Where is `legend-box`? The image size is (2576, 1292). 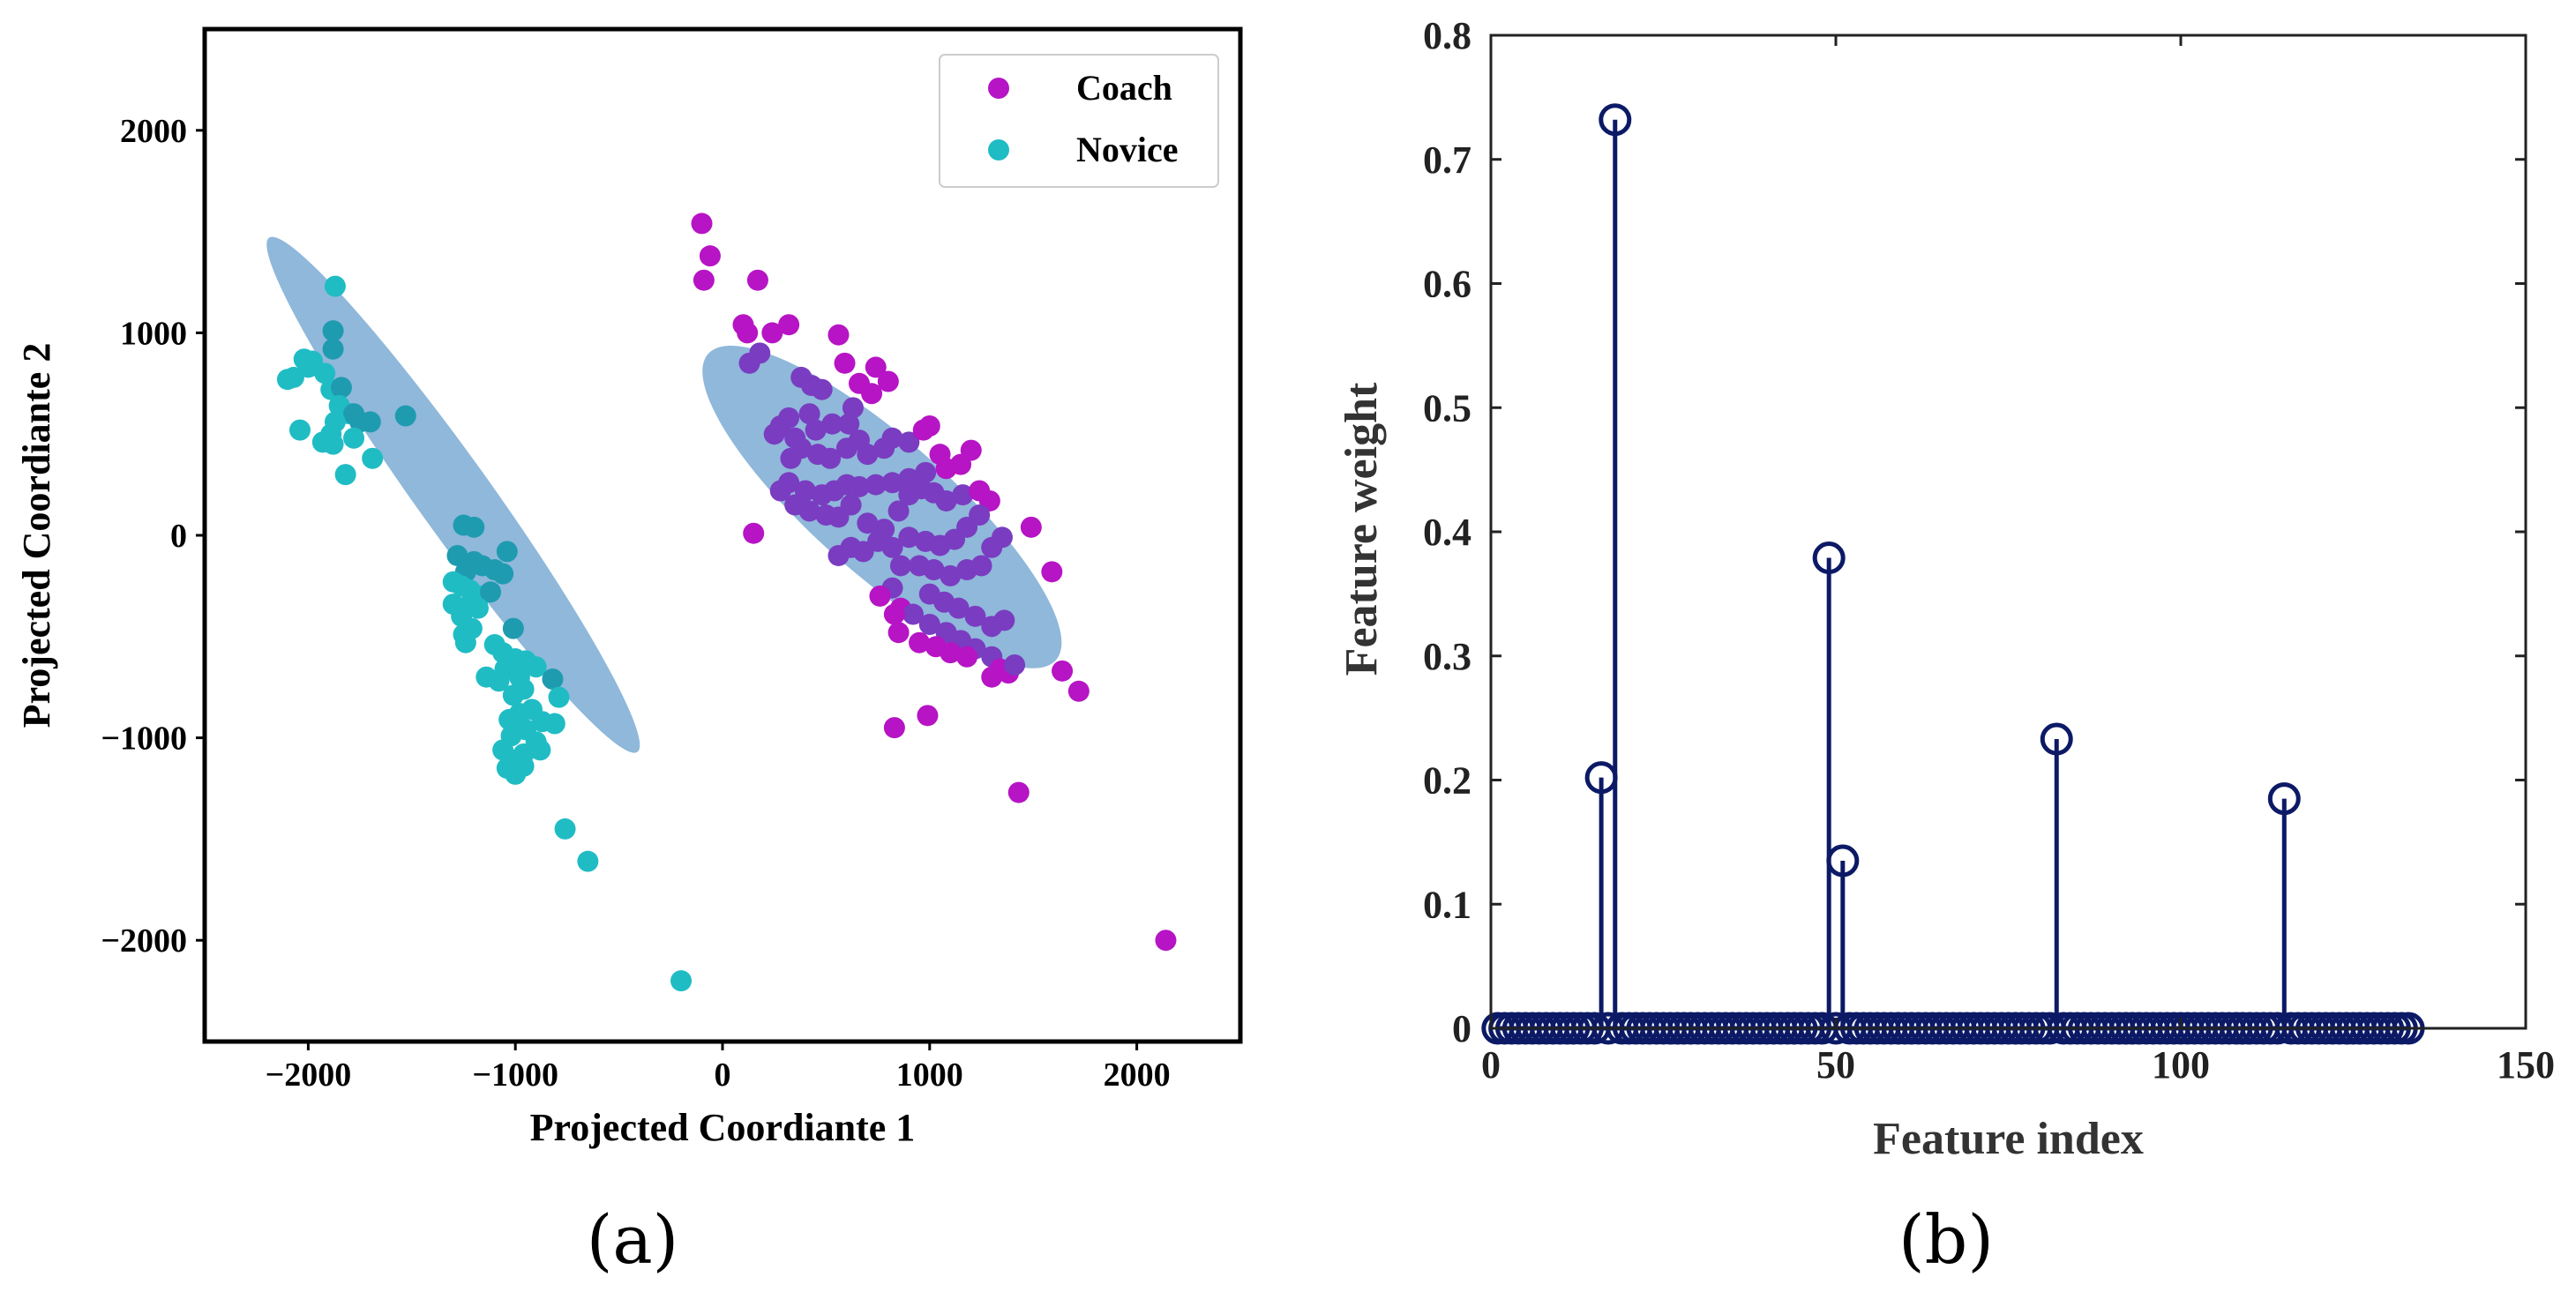 legend-box is located at coordinates (1079, 121).